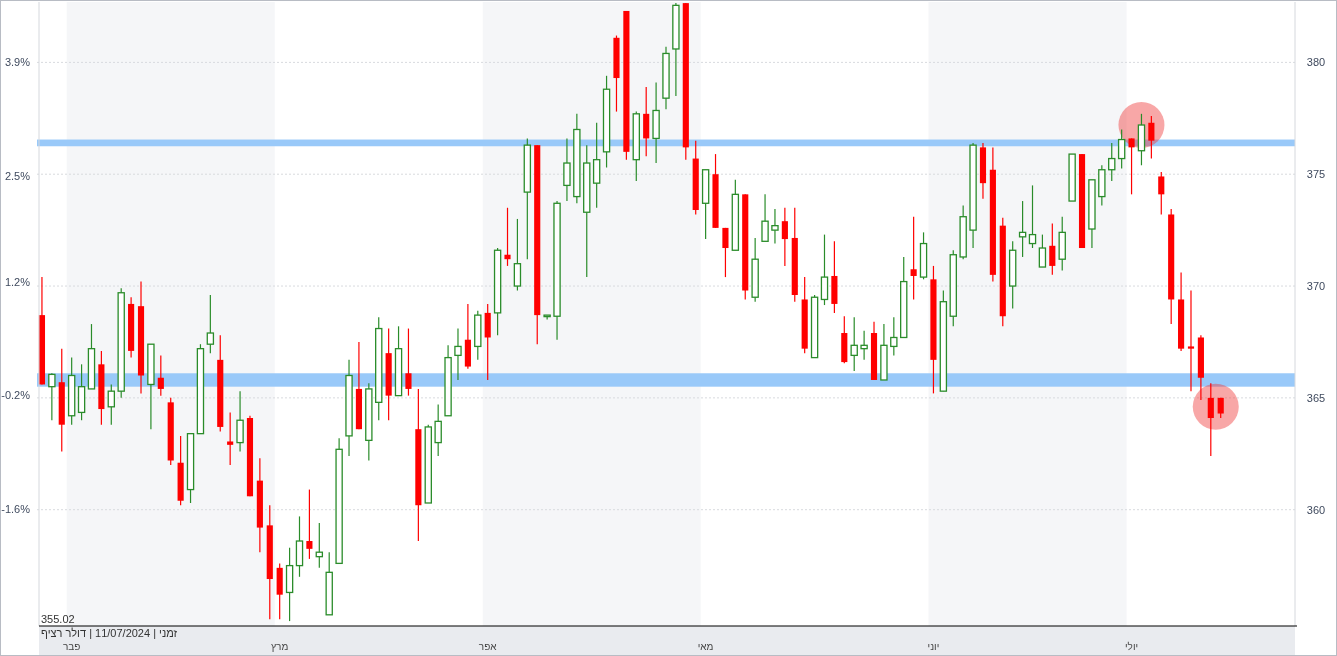 The image size is (1337, 656). What do you see at coordinates (17, 62) in the screenshot?
I see `y2-tick-label: 3.9%` at bounding box center [17, 62].